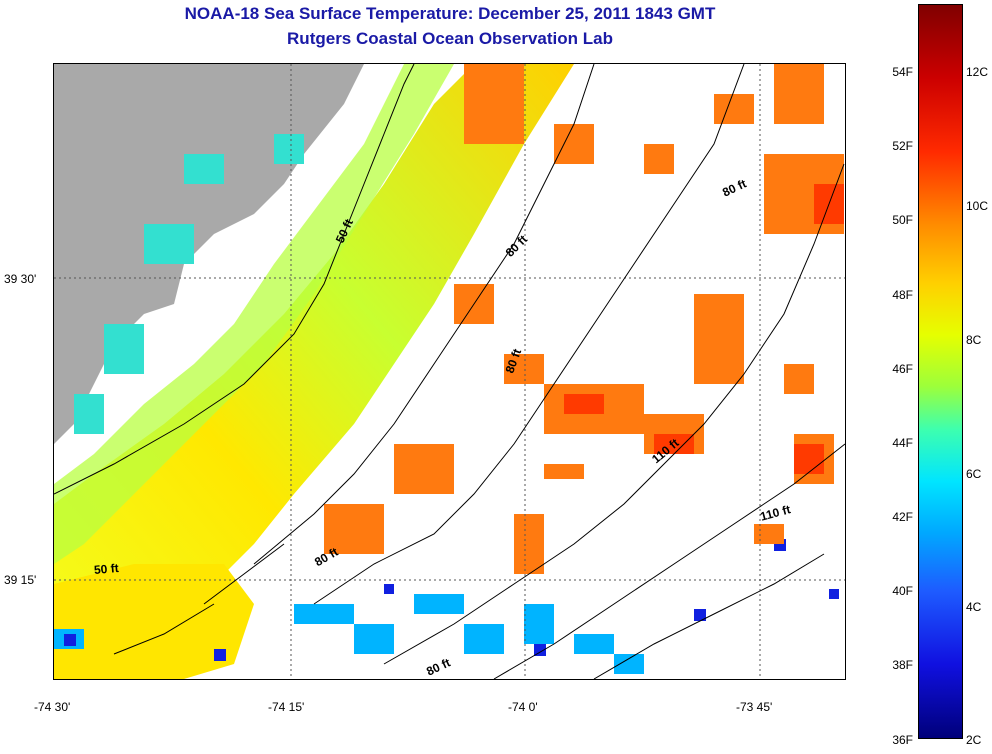 Image resolution: width=992 pixels, height=754 pixels. Describe the element at coordinates (20, 279) in the screenshot. I see `y-tick-label: 39 30'` at that location.